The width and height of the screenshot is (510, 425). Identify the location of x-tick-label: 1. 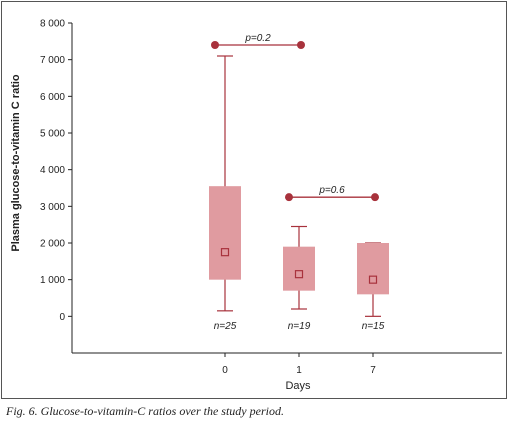
(299, 370).